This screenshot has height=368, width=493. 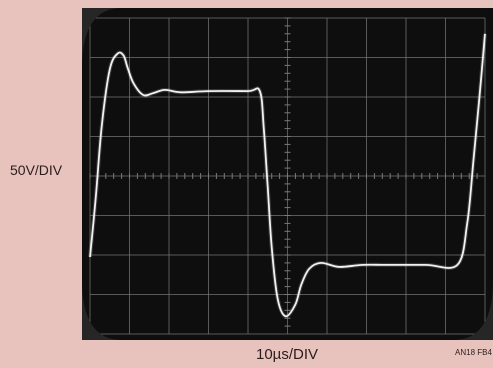 I want to click on horizontal-scale-label: 10µs/DIV, so click(x=287, y=354).